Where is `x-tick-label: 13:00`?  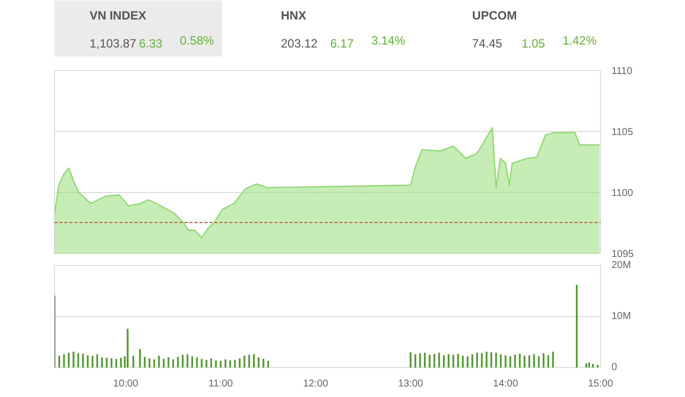
x-tick-label: 13:00 is located at coordinates (411, 384).